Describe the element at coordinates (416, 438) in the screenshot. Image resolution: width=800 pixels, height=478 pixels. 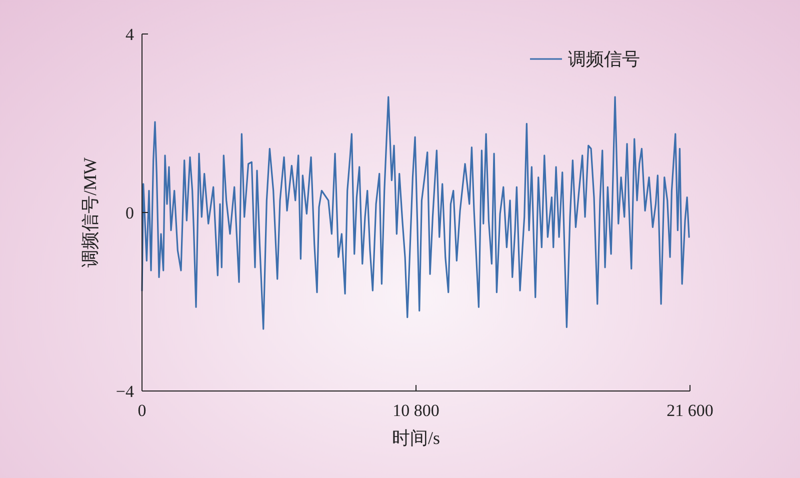
I see `x-axis-title: 时间/s` at that location.